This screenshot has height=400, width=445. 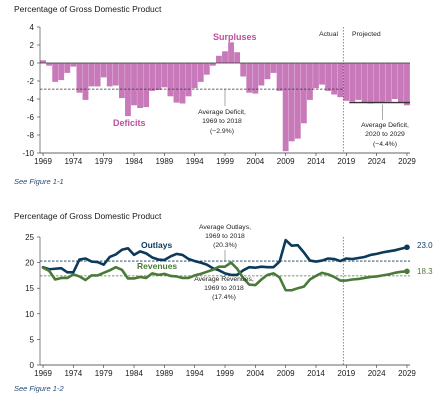 What do you see at coordinates (385, 144) in the screenshot?
I see `avg-deficit-2-line3: (−4.4%)` at bounding box center [385, 144].